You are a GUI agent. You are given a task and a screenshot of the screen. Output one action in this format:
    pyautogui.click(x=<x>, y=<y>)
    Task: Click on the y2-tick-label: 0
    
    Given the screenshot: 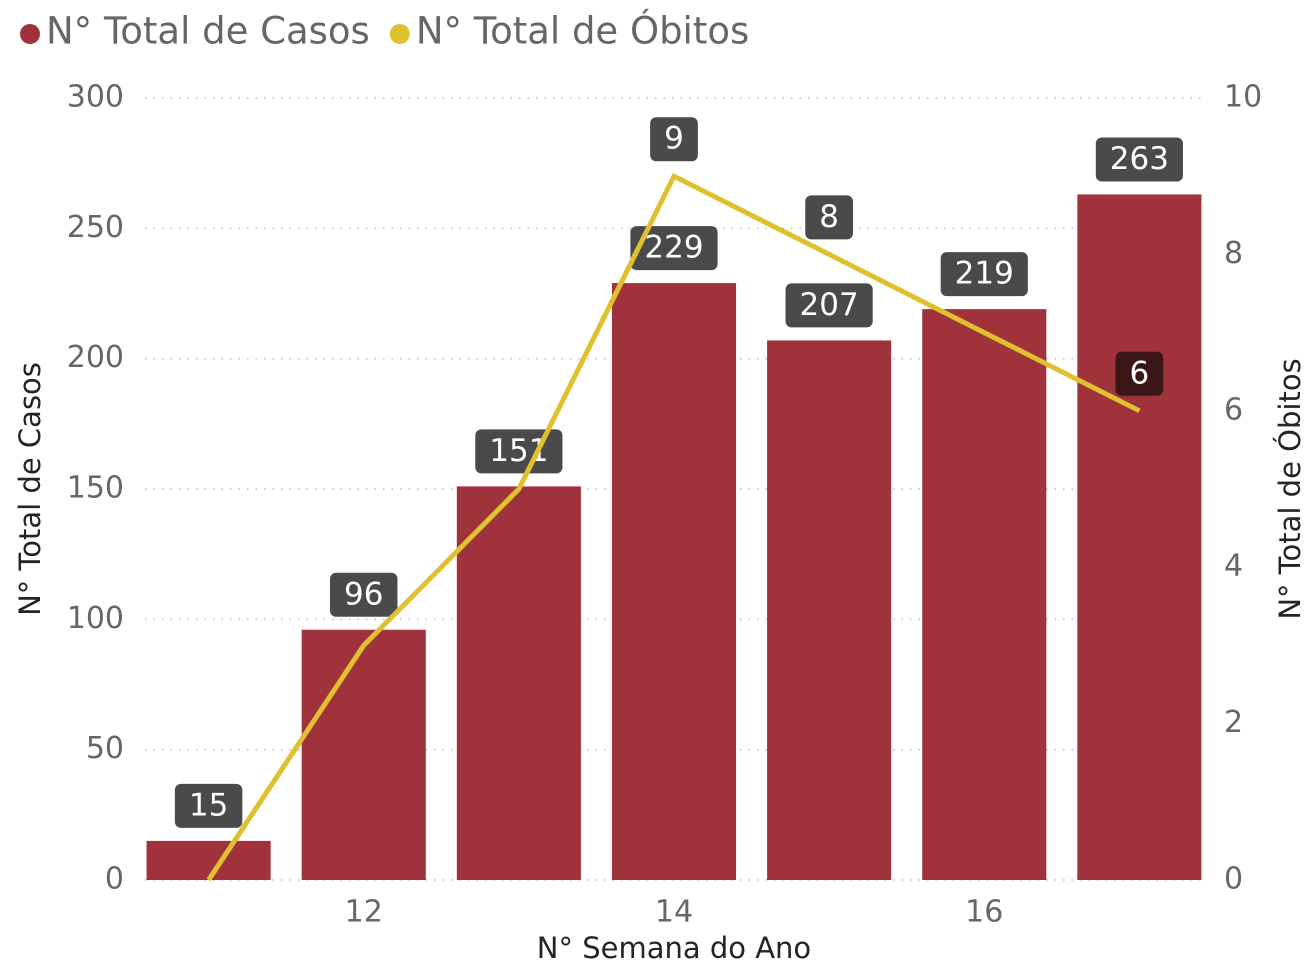 What is the action you would take?
    pyautogui.click(x=1233, y=879)
    